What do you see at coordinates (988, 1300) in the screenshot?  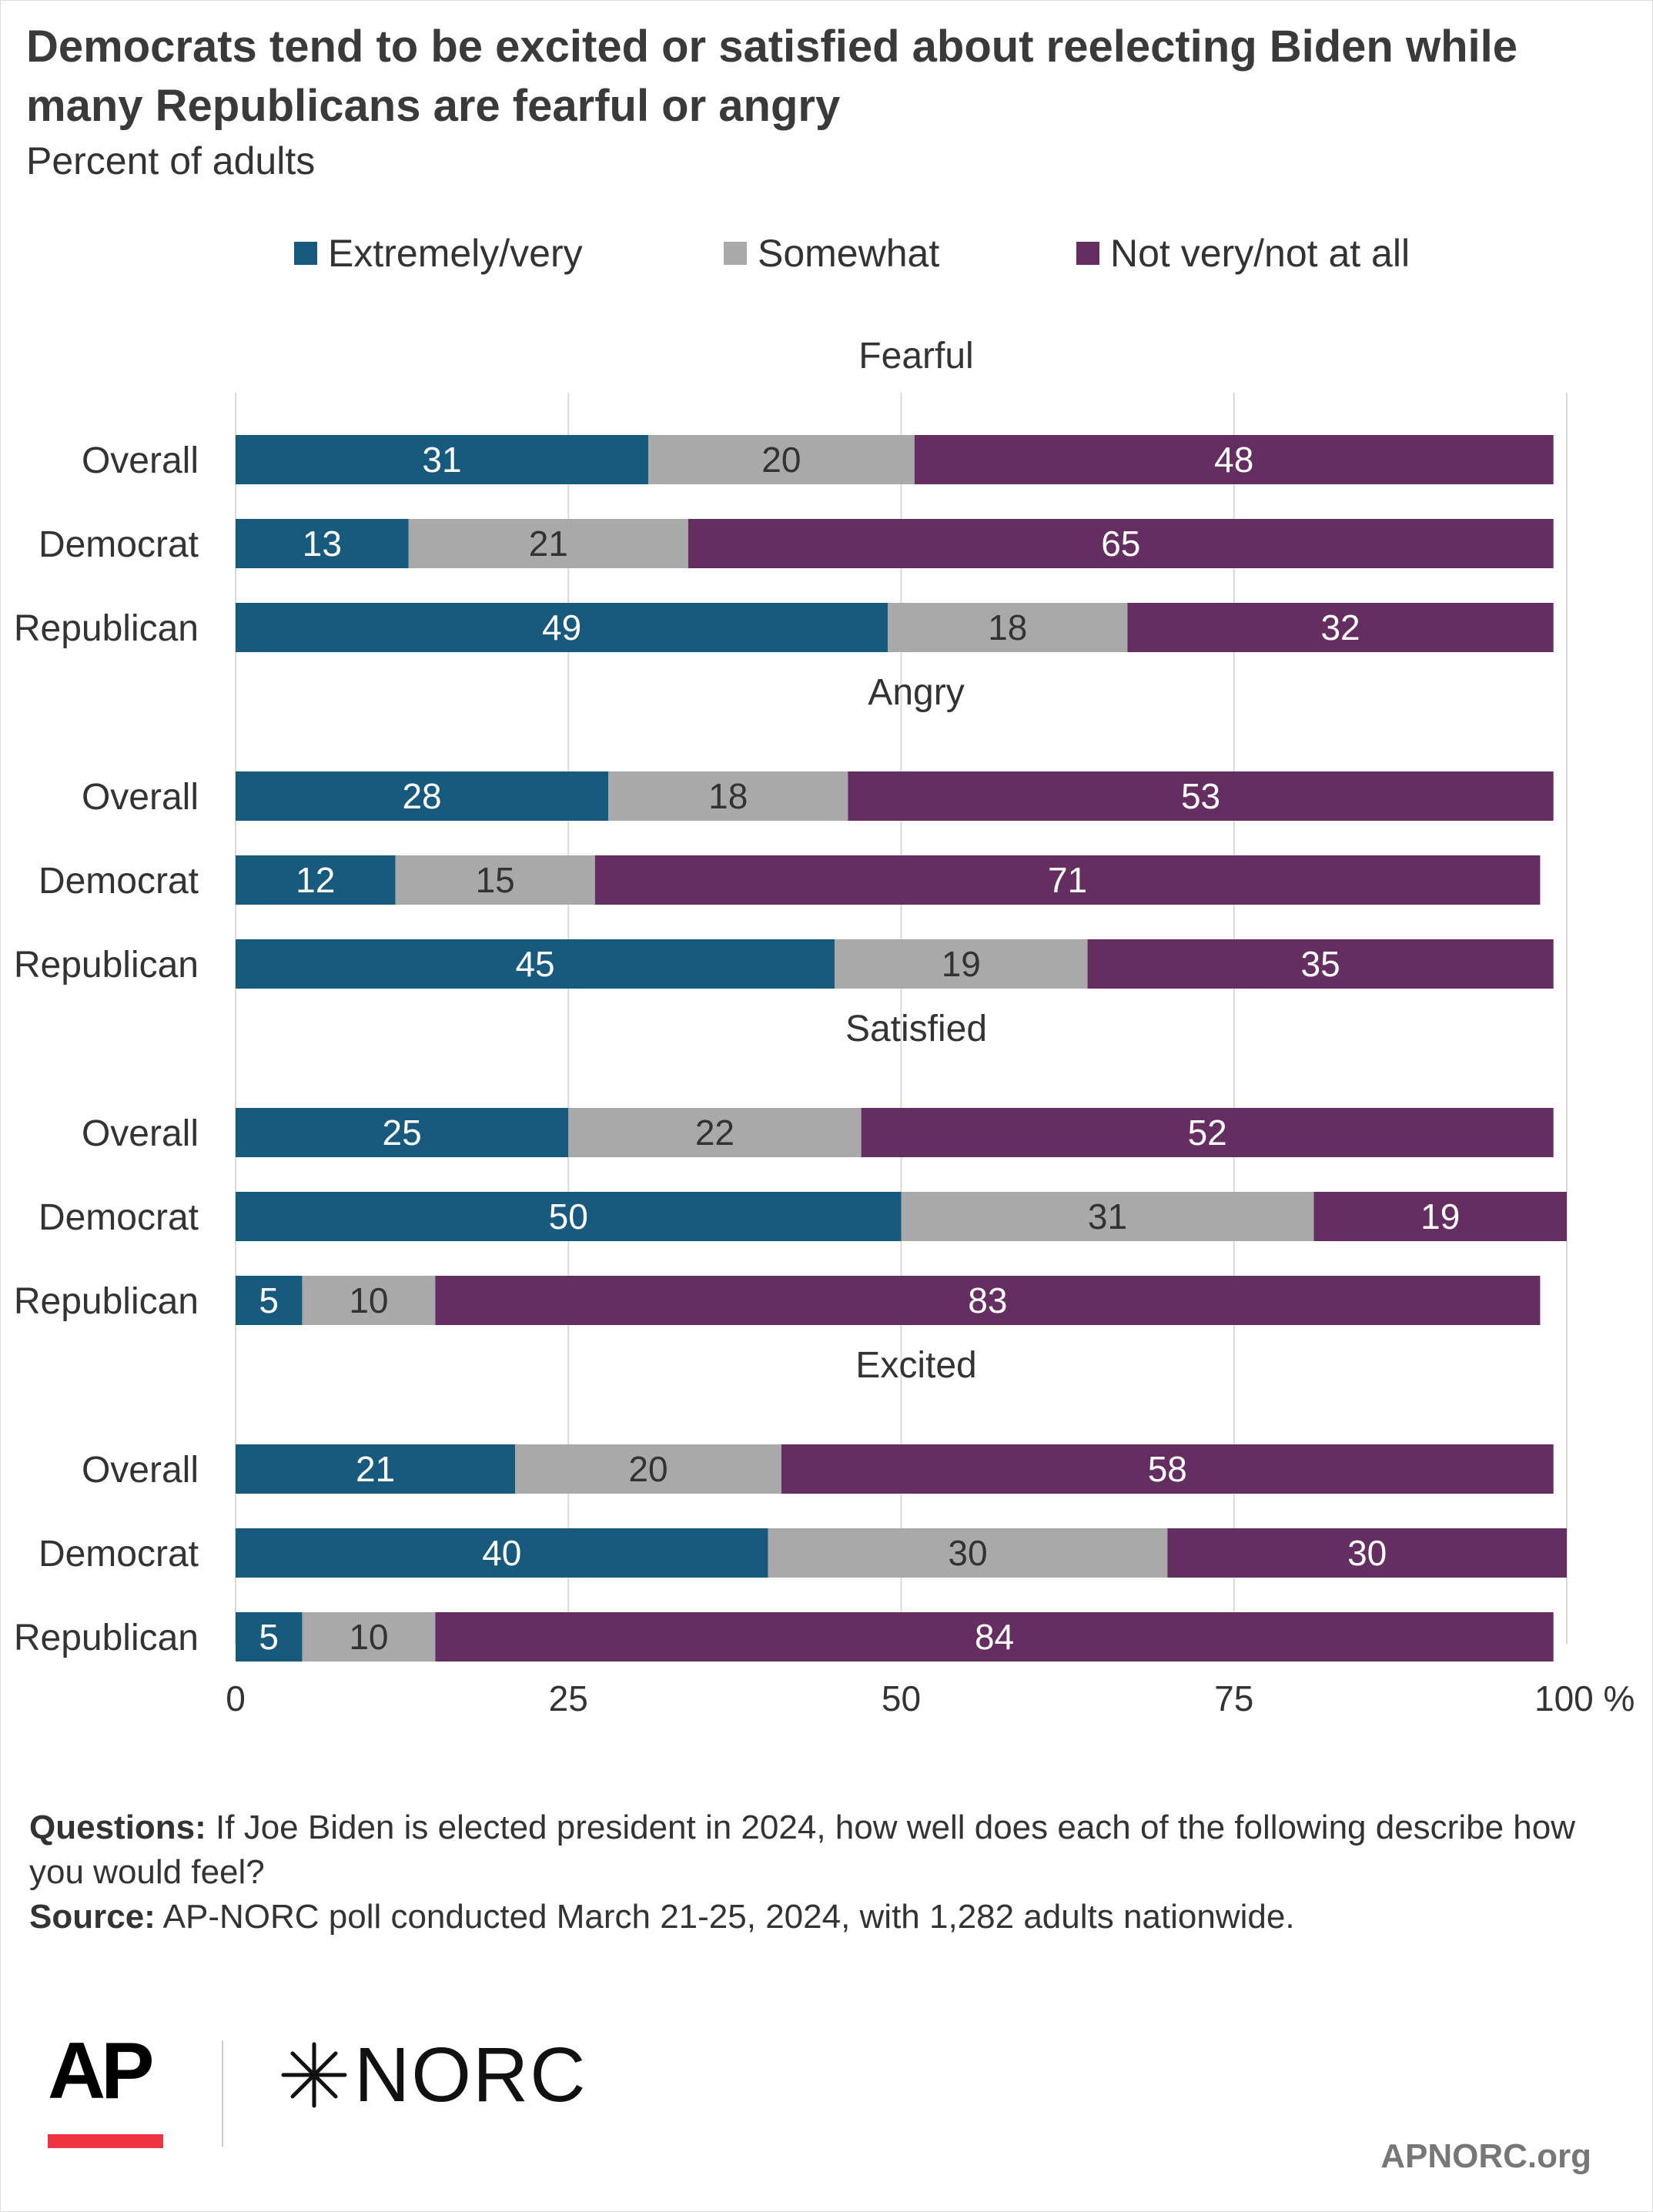 I see `data-label: 83` at bounding box center [988, 1300].